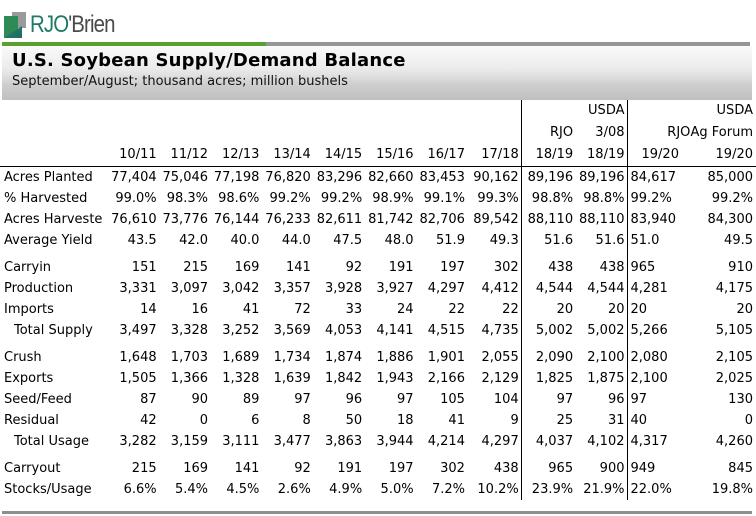 This screenshot has height=516, width=756. Describe the element at coordinates (734, 288) in the screenshot. I see `value-cell: 4,175` at that location.